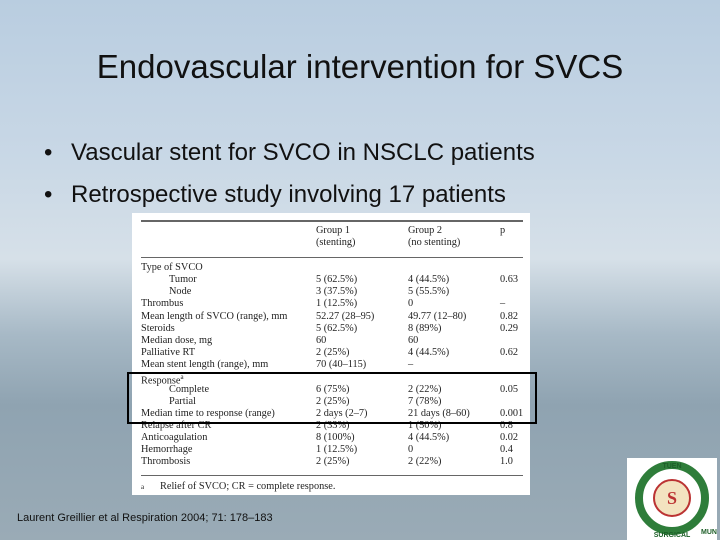 The image size is (720, 540). What do you see at coordinates (672, 535) in the screenshot?
I see `logo-text: SURGICAL` at bounding box center [672, 535].